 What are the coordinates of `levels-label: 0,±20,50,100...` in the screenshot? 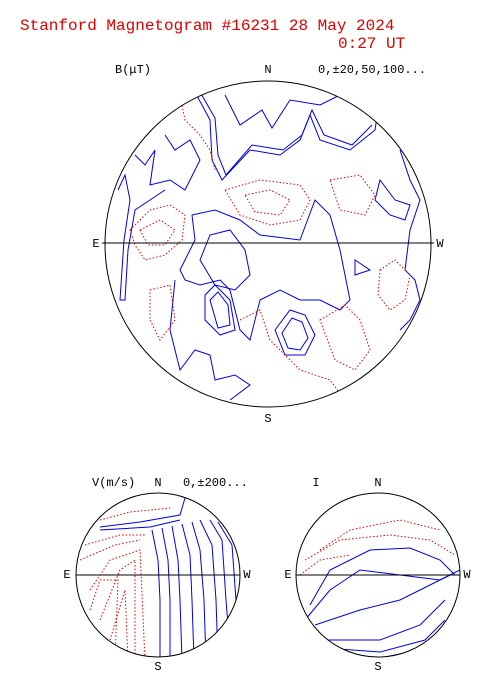 It's located at (372, 70).